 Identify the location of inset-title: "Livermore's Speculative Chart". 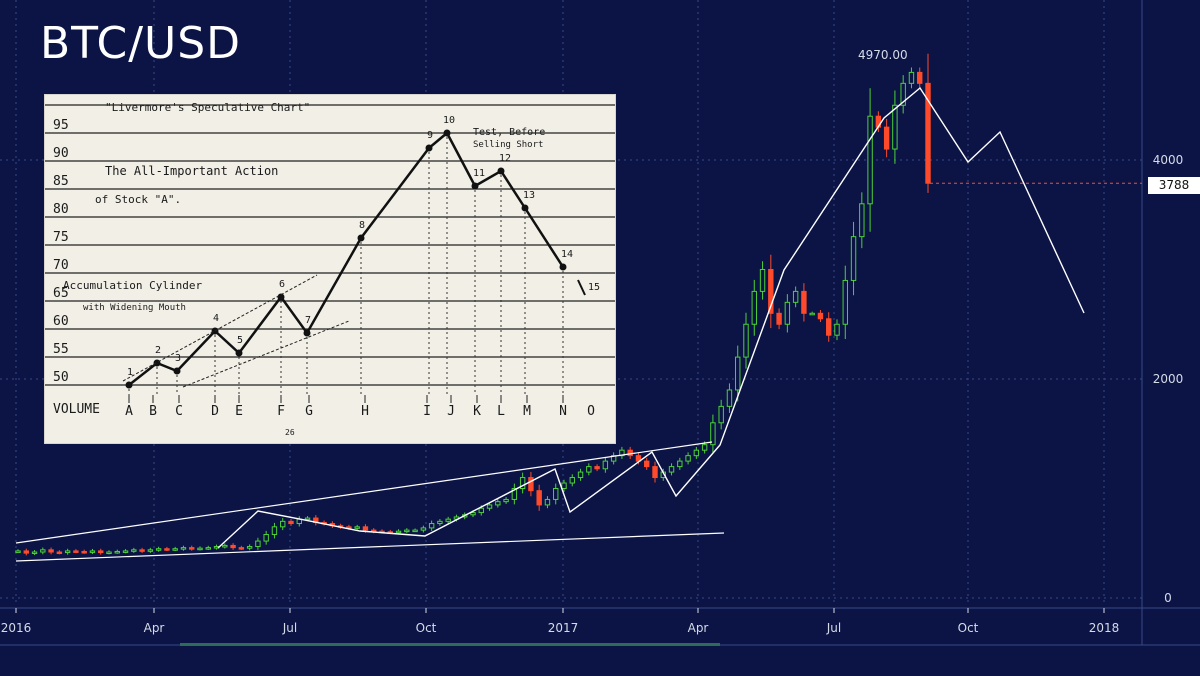
(207, 107).